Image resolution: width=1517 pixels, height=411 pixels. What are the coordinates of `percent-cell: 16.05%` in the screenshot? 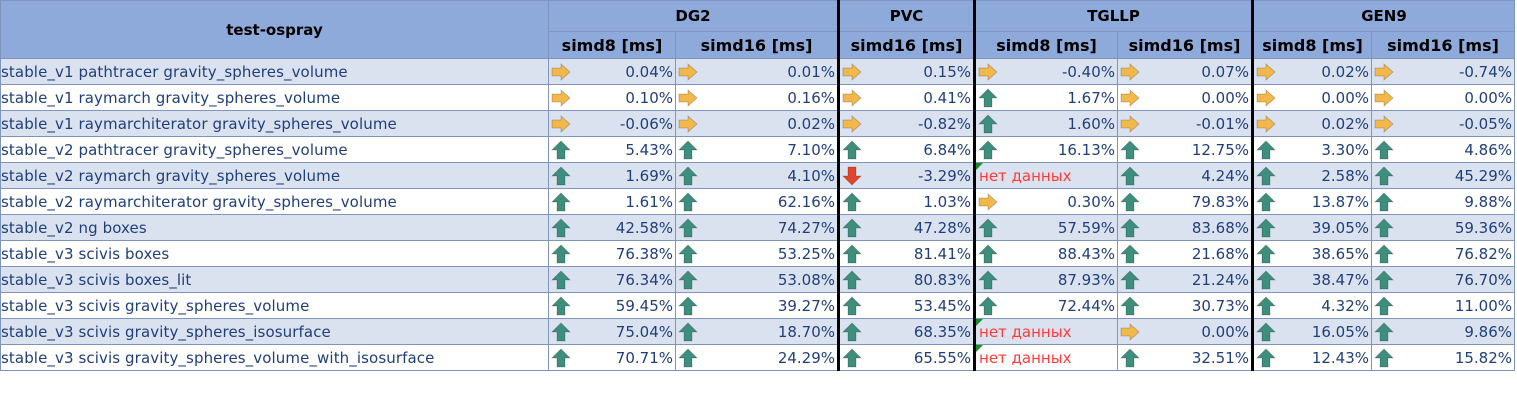 It's located at (1312, 331).